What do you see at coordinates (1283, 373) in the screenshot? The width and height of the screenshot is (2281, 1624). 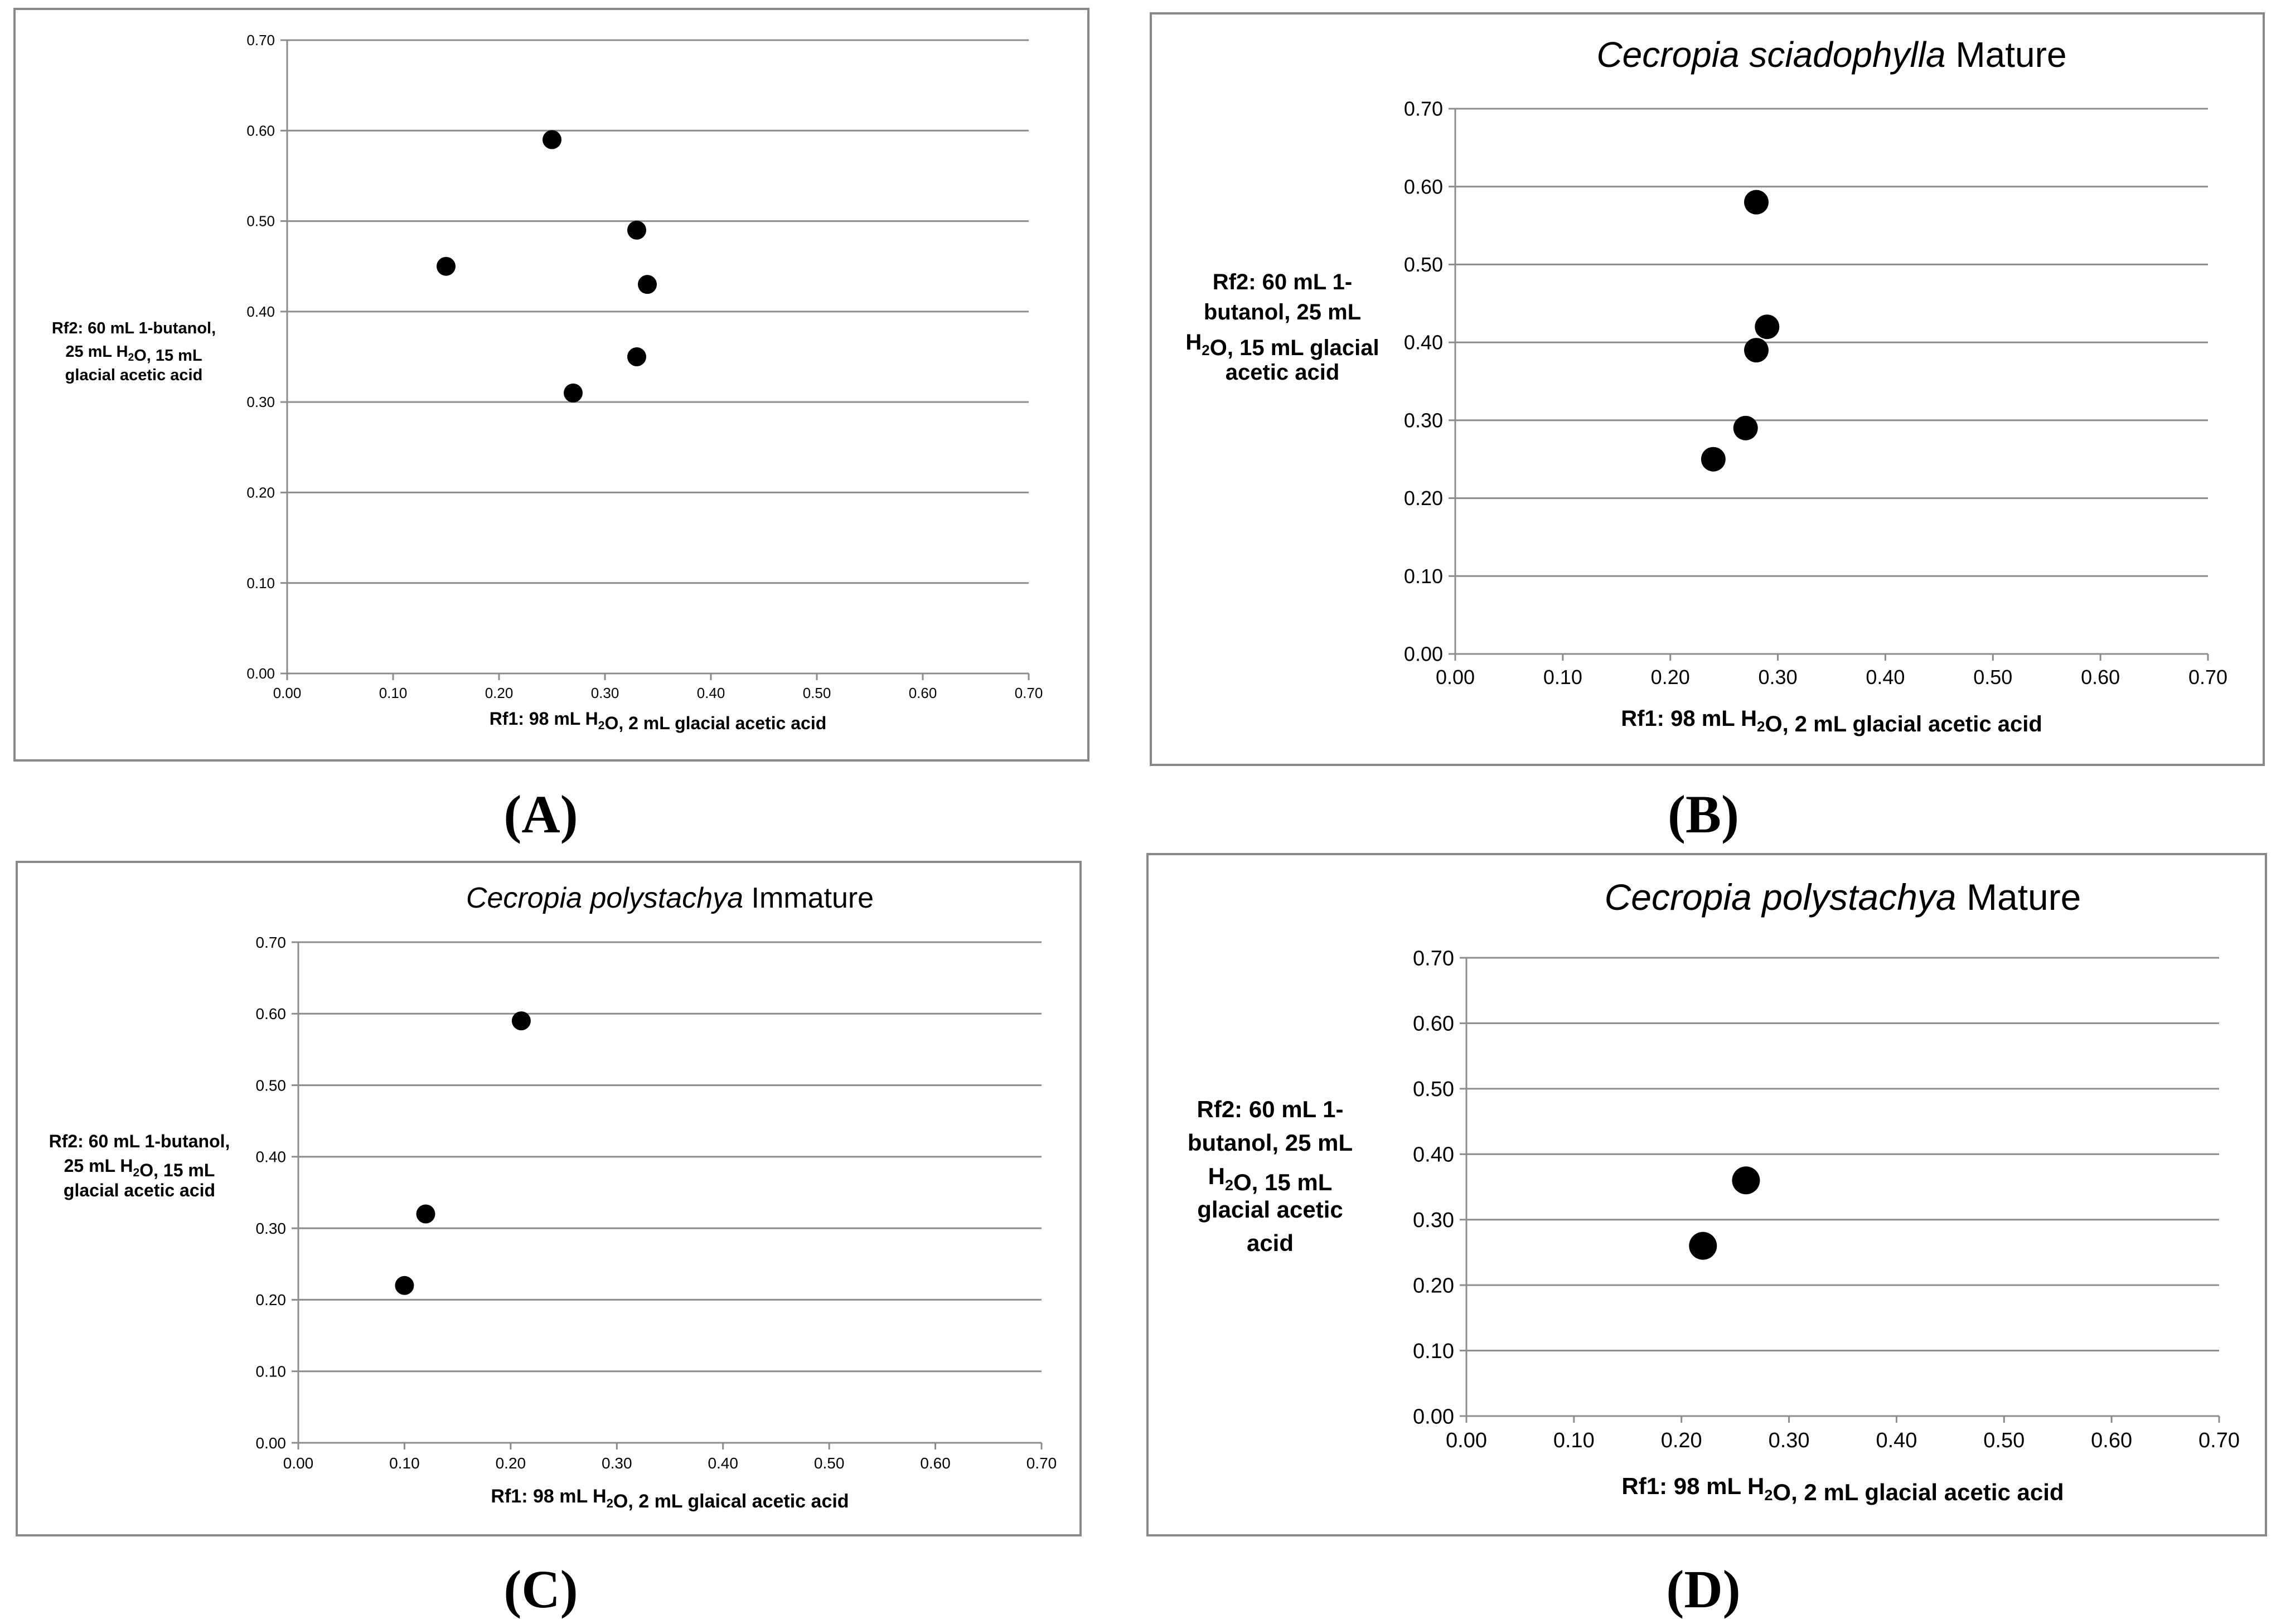 I see `y-axis-label-line: acetic acid` at bounding box center [1283, 373].